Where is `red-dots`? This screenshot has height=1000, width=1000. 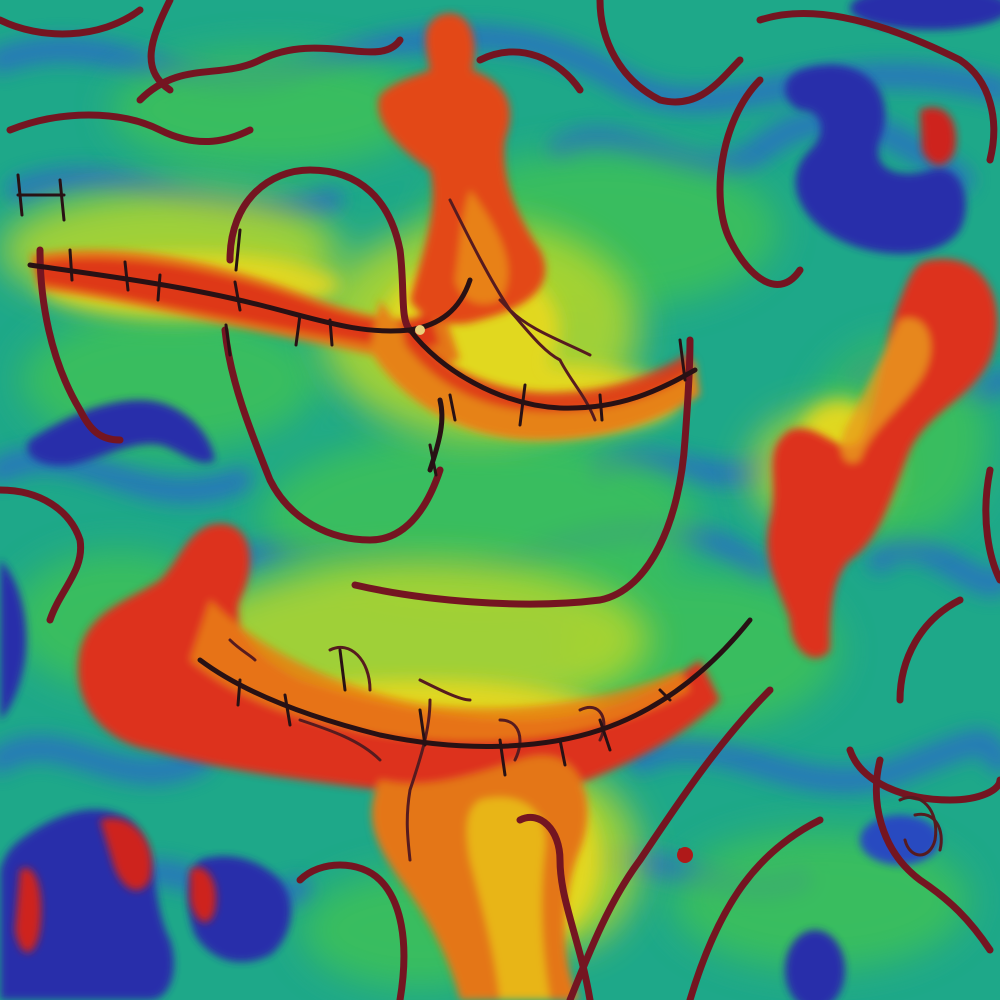
red-dots is located at coordinates (554, 594).